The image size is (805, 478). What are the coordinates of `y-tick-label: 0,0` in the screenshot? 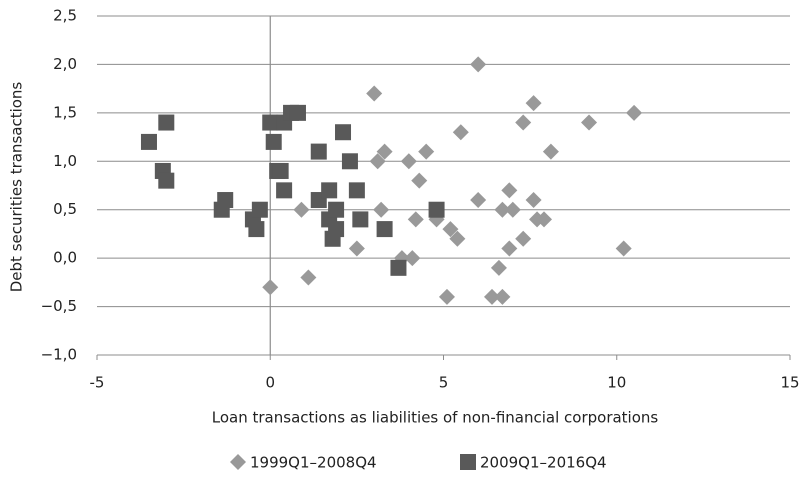 It's located at (65, 258).